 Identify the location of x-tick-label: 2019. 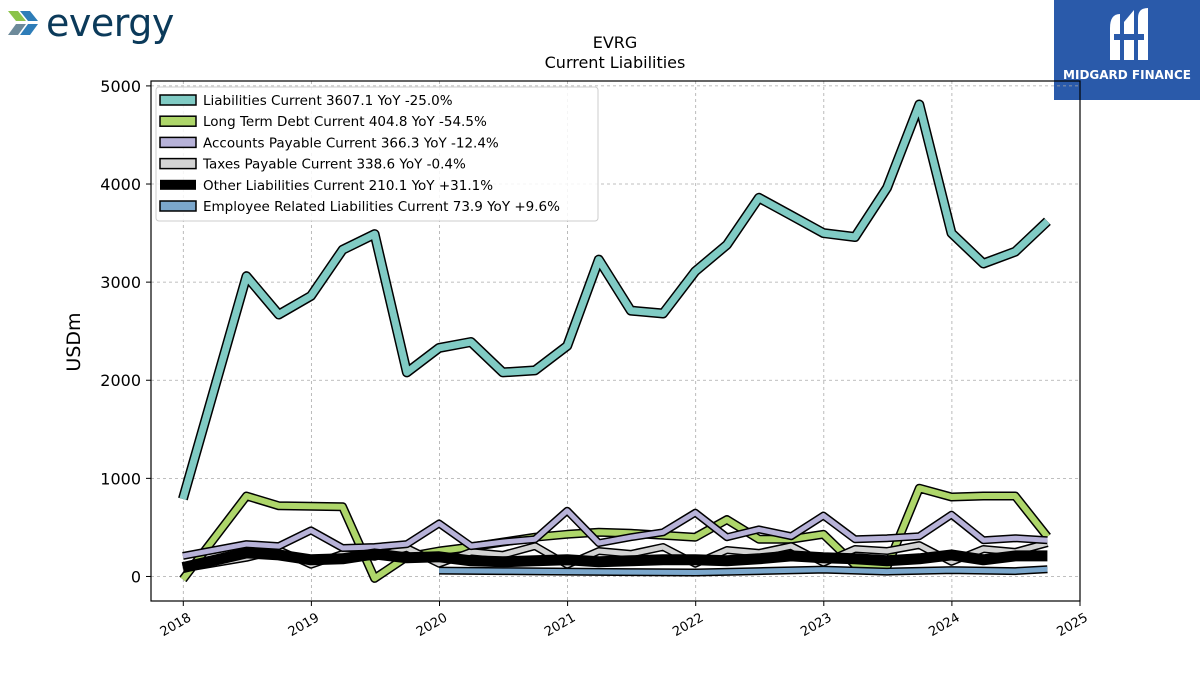
(304, 625).